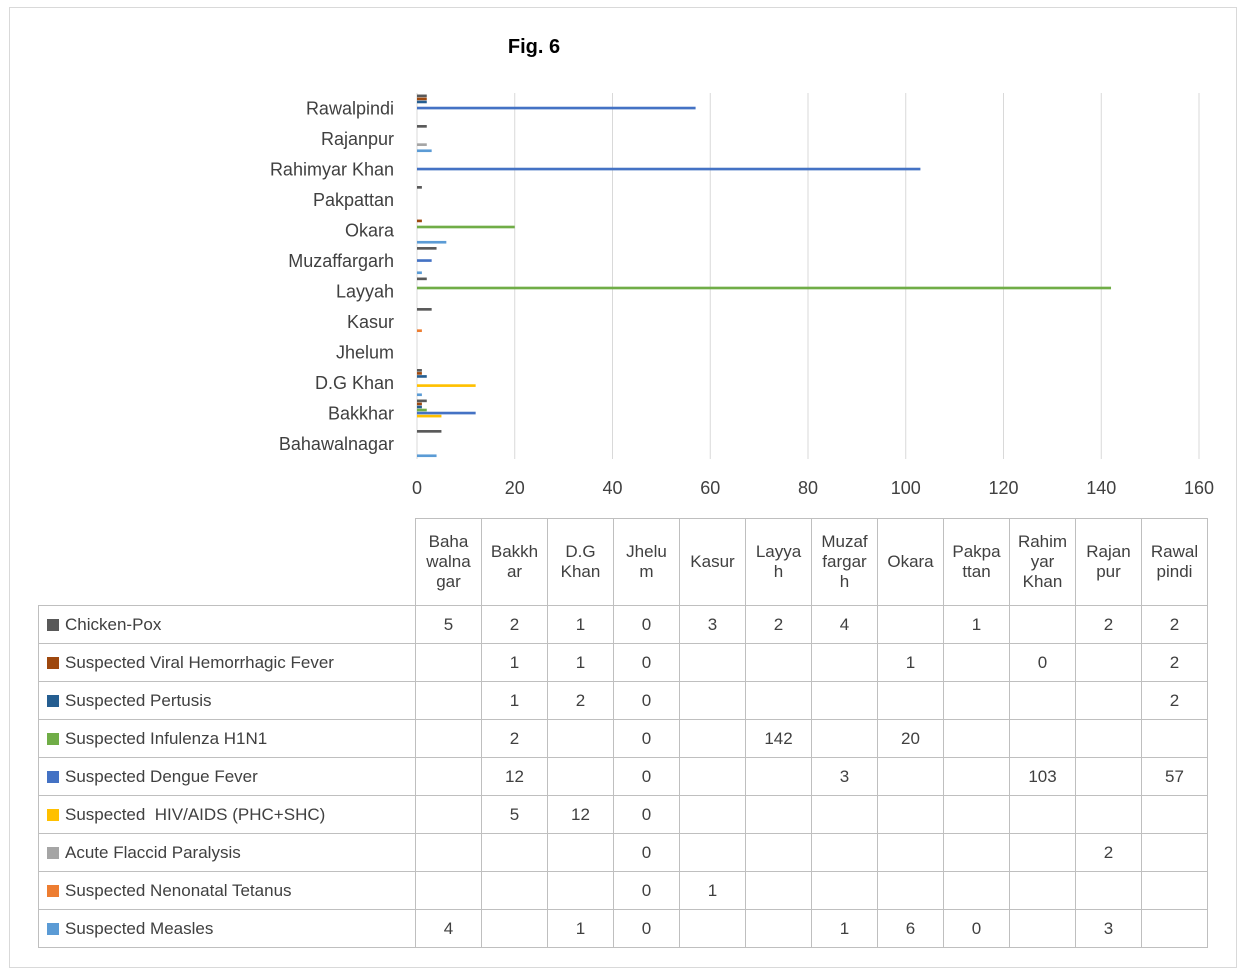  I want to click on table-column-header: Pakpa ttan, so click(976, 562).